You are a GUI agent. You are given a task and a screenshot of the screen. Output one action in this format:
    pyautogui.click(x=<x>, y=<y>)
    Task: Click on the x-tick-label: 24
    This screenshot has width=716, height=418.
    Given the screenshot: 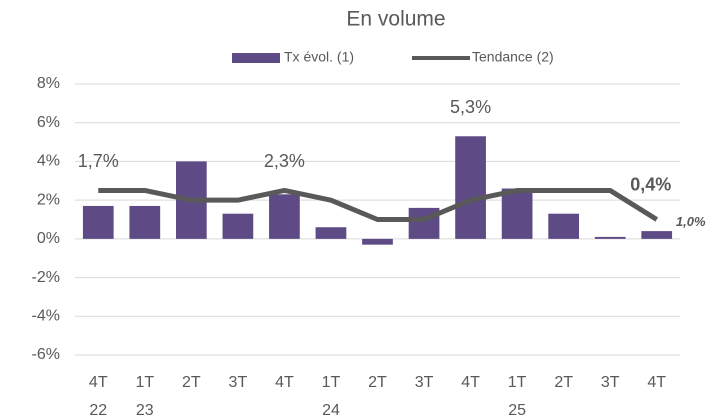 What is the action you would take?
    pyautogui.click(x=331, y=410)
    